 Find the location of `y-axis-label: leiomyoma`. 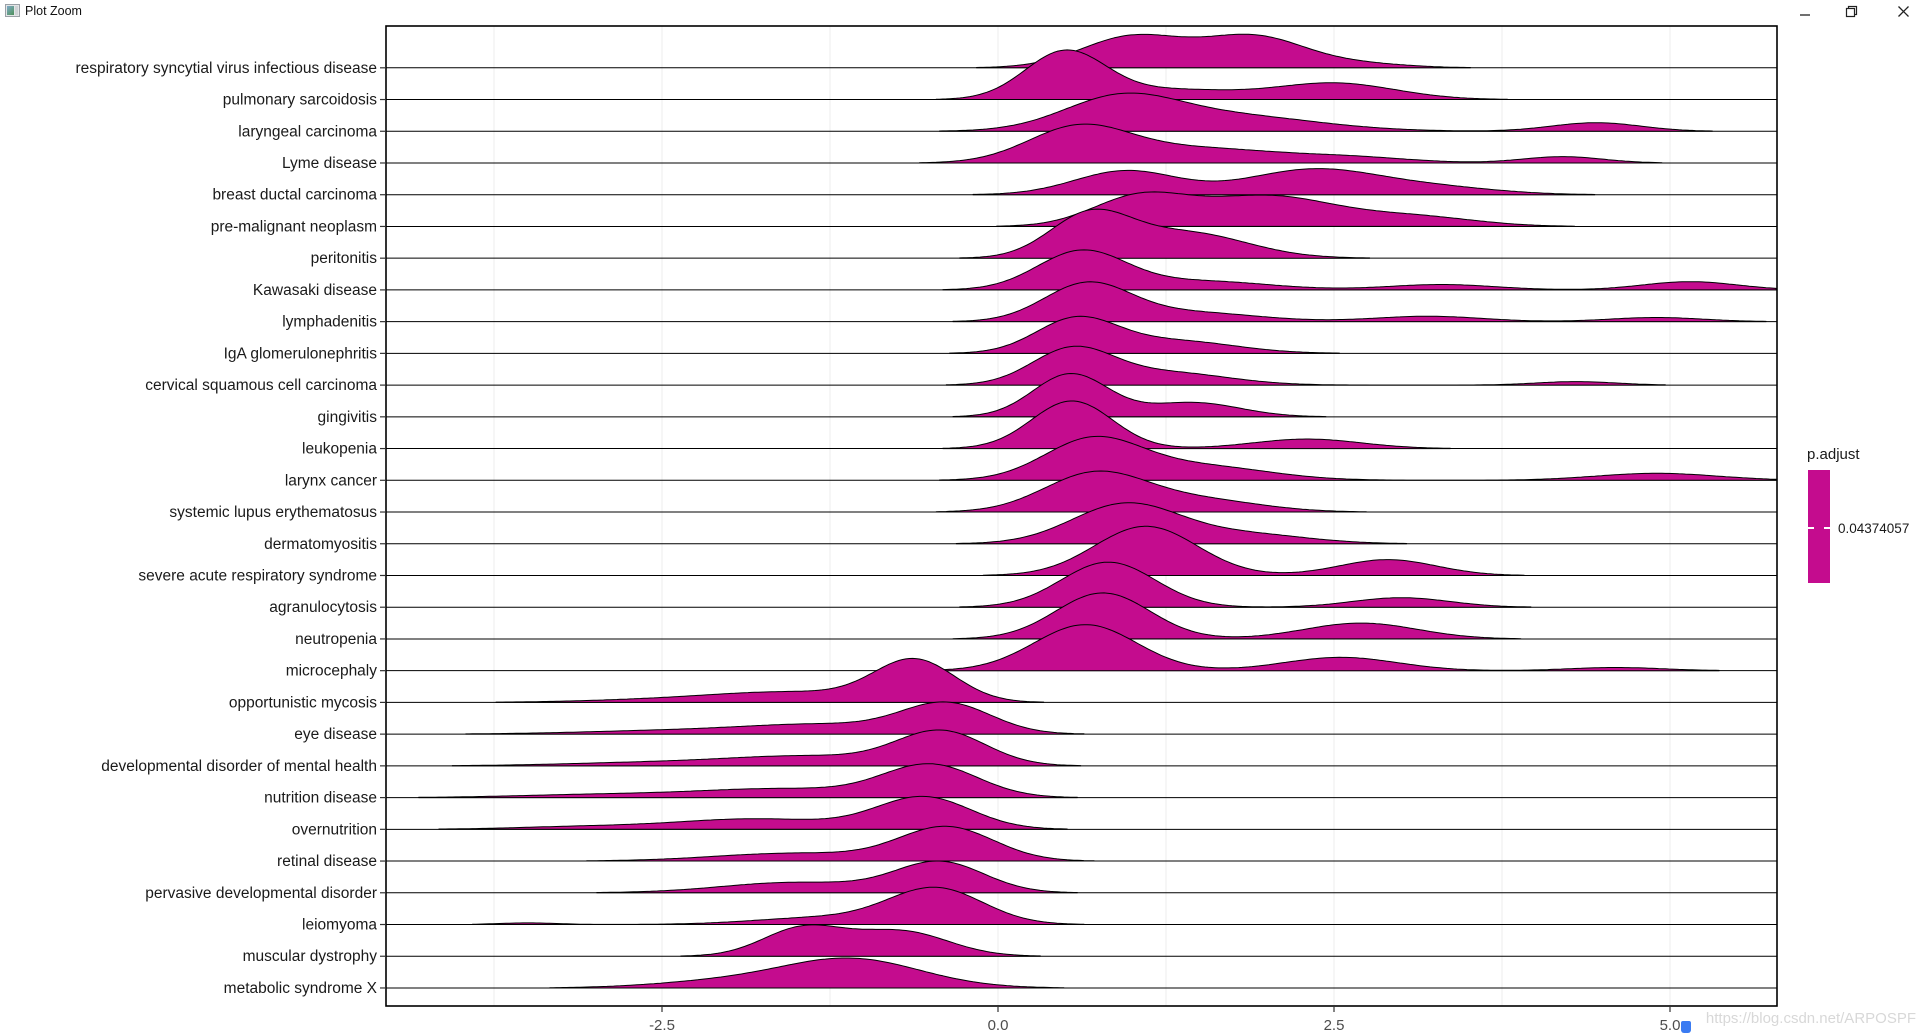

y-axis-label: leiomyoma is located at coordinates (339, 925).